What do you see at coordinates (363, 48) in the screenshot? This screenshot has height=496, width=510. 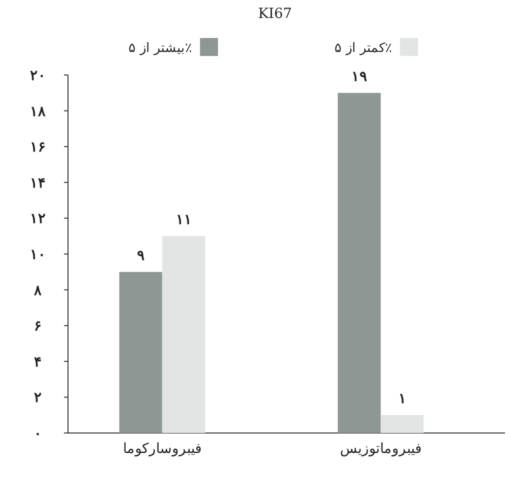 I see `legend-label: کمتر از ۵٪` at bounding box center [363, 48].